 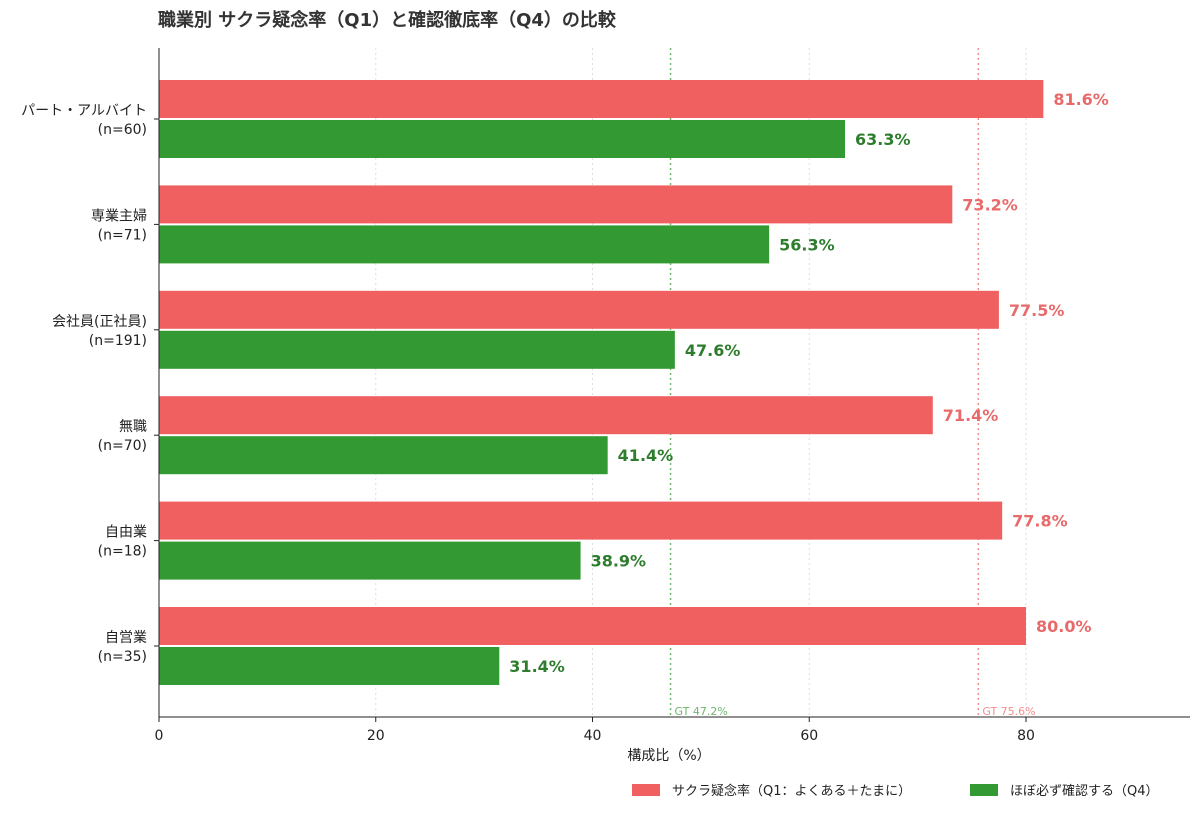 What do you see at coordinates (1064, 626) in the screenshot?
I see `value-label-q1: 80.0%` at bounding box center [1064, 626].